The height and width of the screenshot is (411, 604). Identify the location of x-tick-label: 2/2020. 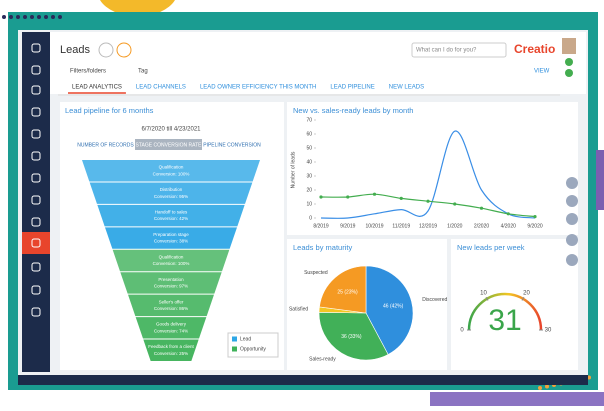
(482, 226).